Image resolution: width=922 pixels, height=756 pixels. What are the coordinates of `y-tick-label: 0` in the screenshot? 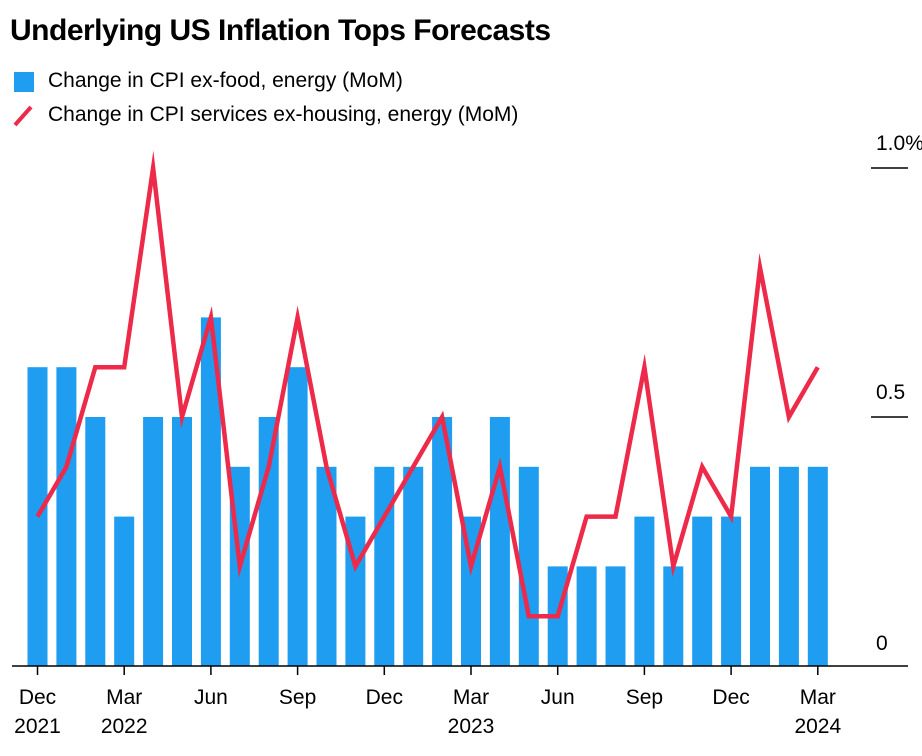 It's located at (882, 643).